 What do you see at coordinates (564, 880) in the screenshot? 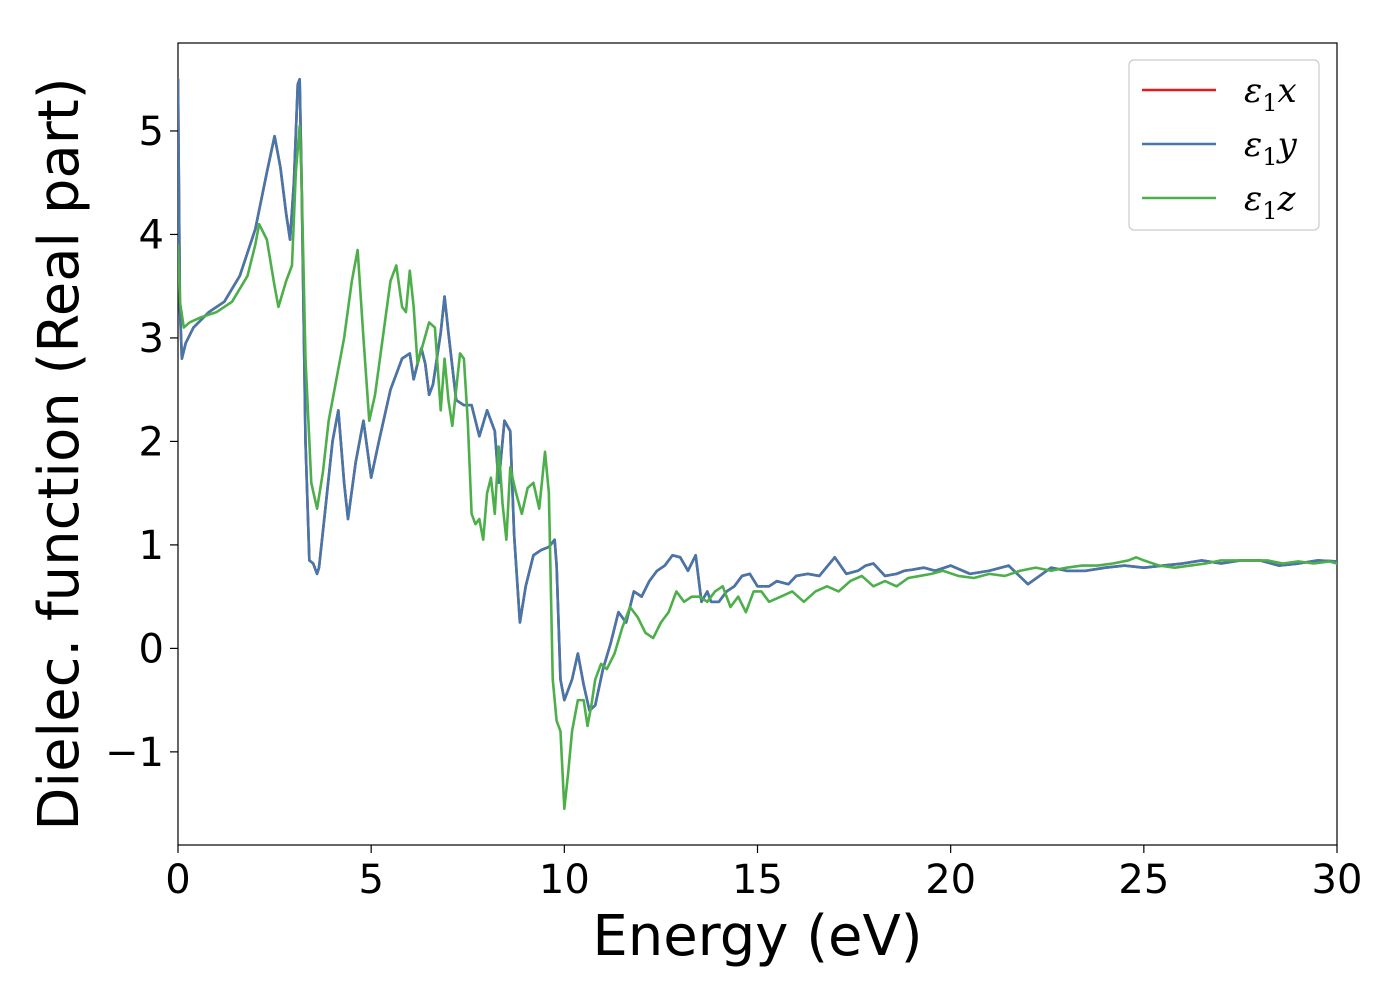
I see `x-tick-label: 10` at bounding box center [564, 880].